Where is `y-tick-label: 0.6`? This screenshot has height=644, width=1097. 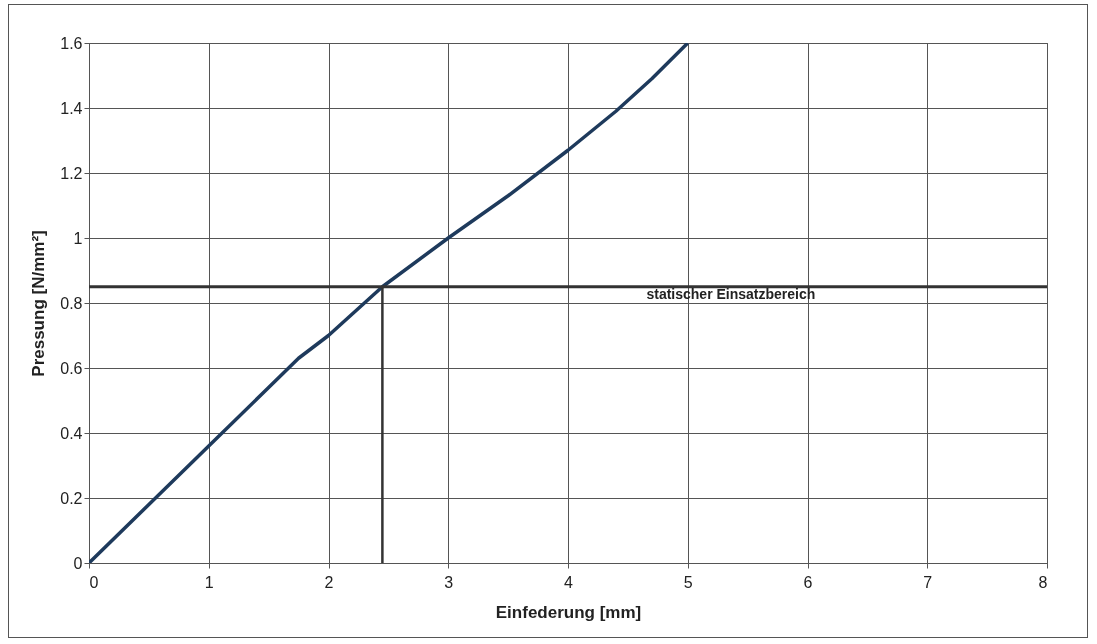 y-tick-label: 0.6 is located at coordinates (71, 368).